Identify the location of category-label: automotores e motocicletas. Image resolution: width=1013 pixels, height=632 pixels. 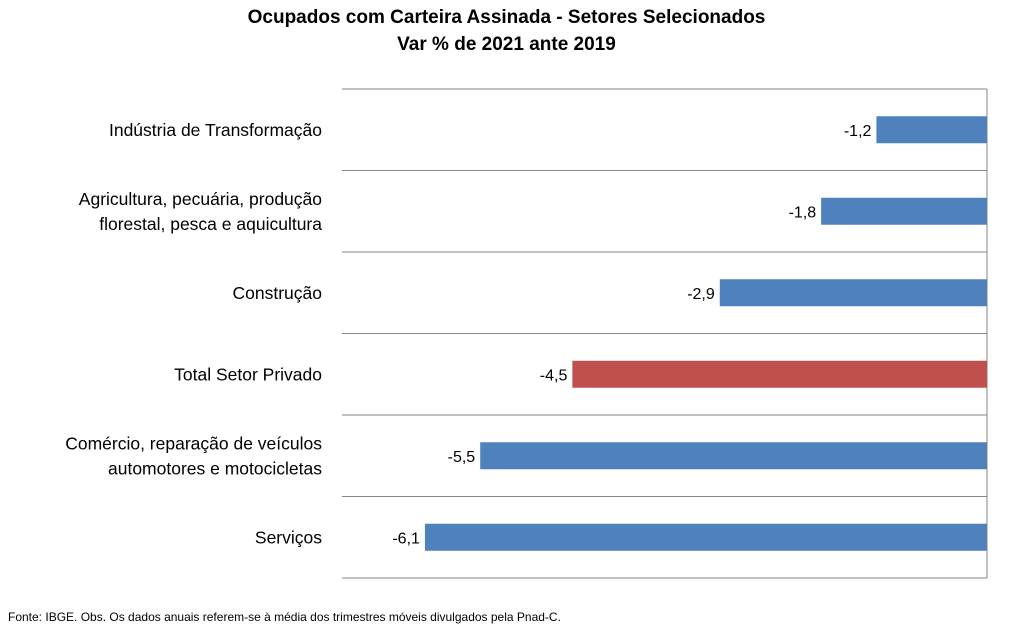
(215, 468).